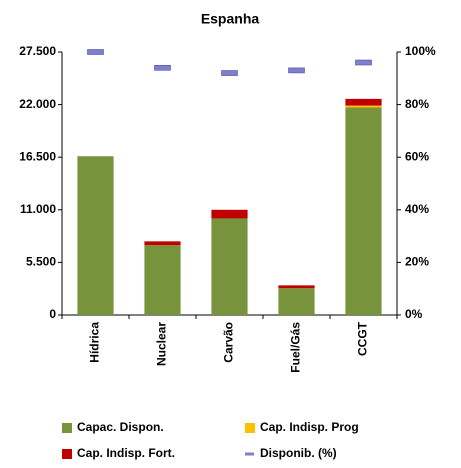 The height and width of the screenshot is (468, 461). I want to click on y-tick-label: 22.000, so click(37, 104).